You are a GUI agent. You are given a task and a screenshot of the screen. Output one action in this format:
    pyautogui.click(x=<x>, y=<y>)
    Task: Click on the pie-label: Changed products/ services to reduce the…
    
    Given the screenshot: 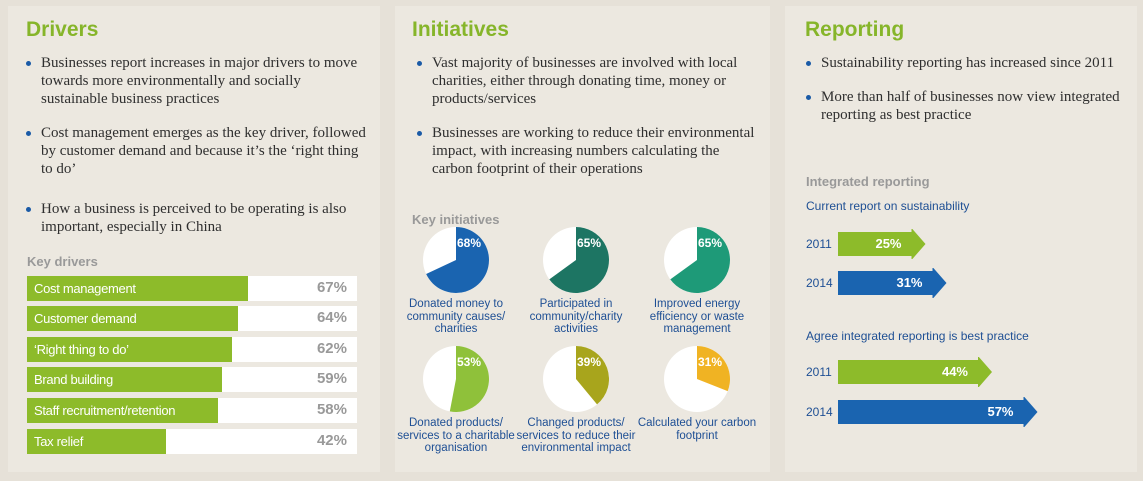 What is the action you would take?
    pyautogui.click(x=576, y=435)
    